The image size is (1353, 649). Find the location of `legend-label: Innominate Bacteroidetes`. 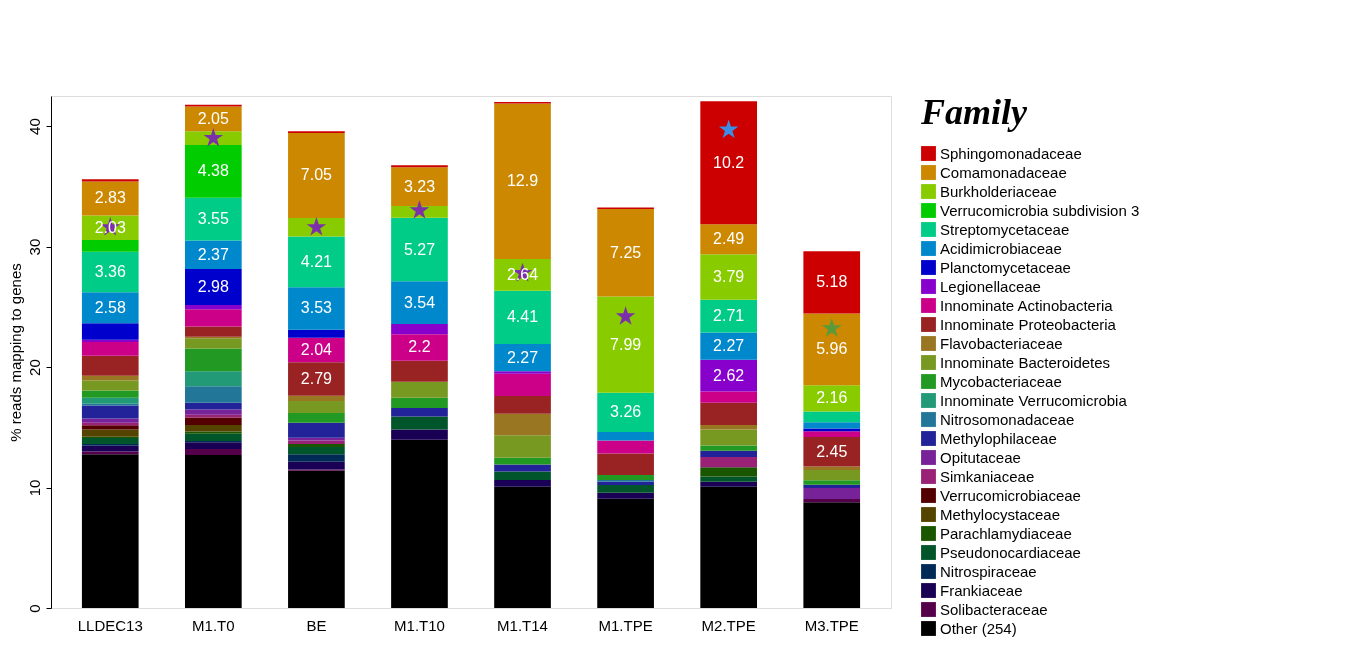

legend-label: Innominate Bacteroidetes is located at coordinates (1025, 362).